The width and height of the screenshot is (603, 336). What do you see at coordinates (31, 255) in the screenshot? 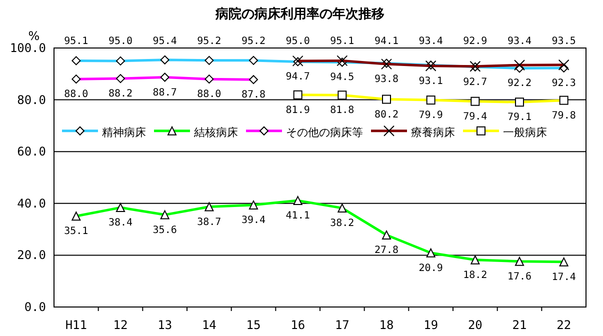
I see `y-tick-label: 20.0` at bounding box center [31, 255].